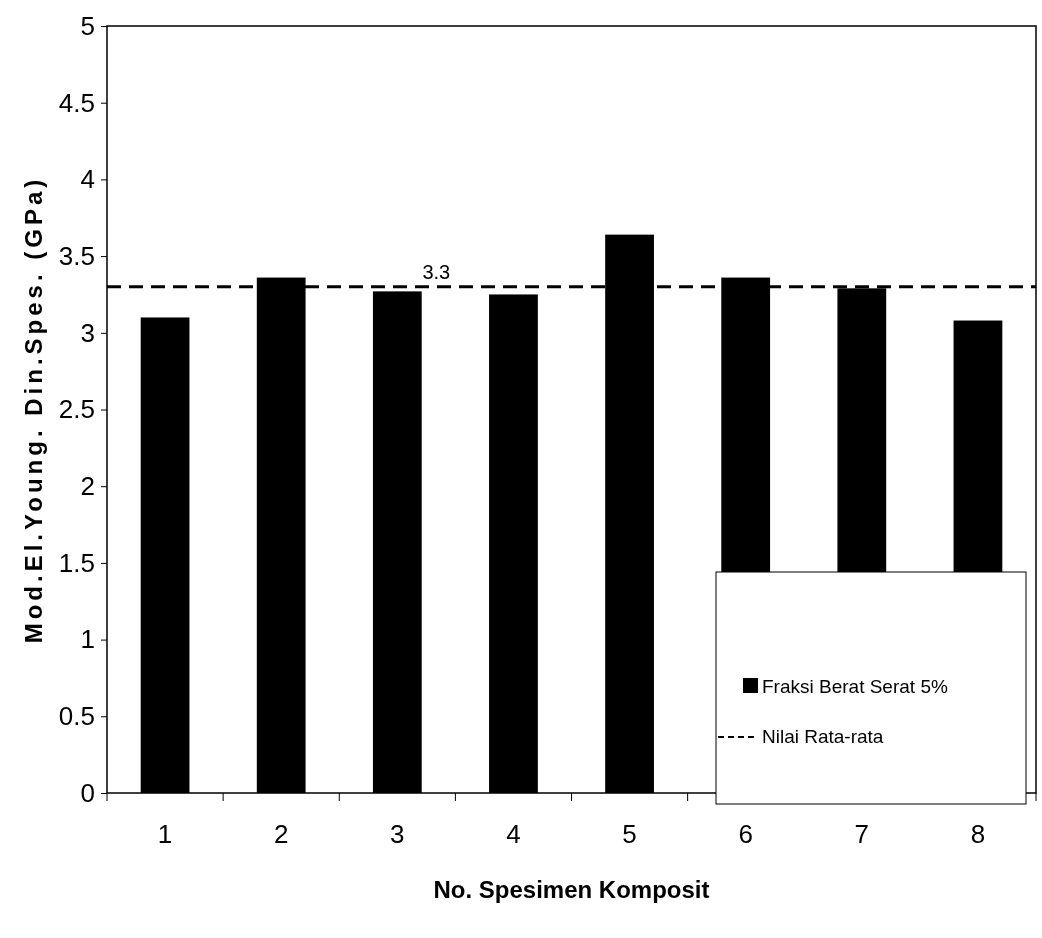  What do you see at coordinates (76, 716) in the screenshot?
I see `y-tick-label: 0.5` at bounding box center [76, 716].